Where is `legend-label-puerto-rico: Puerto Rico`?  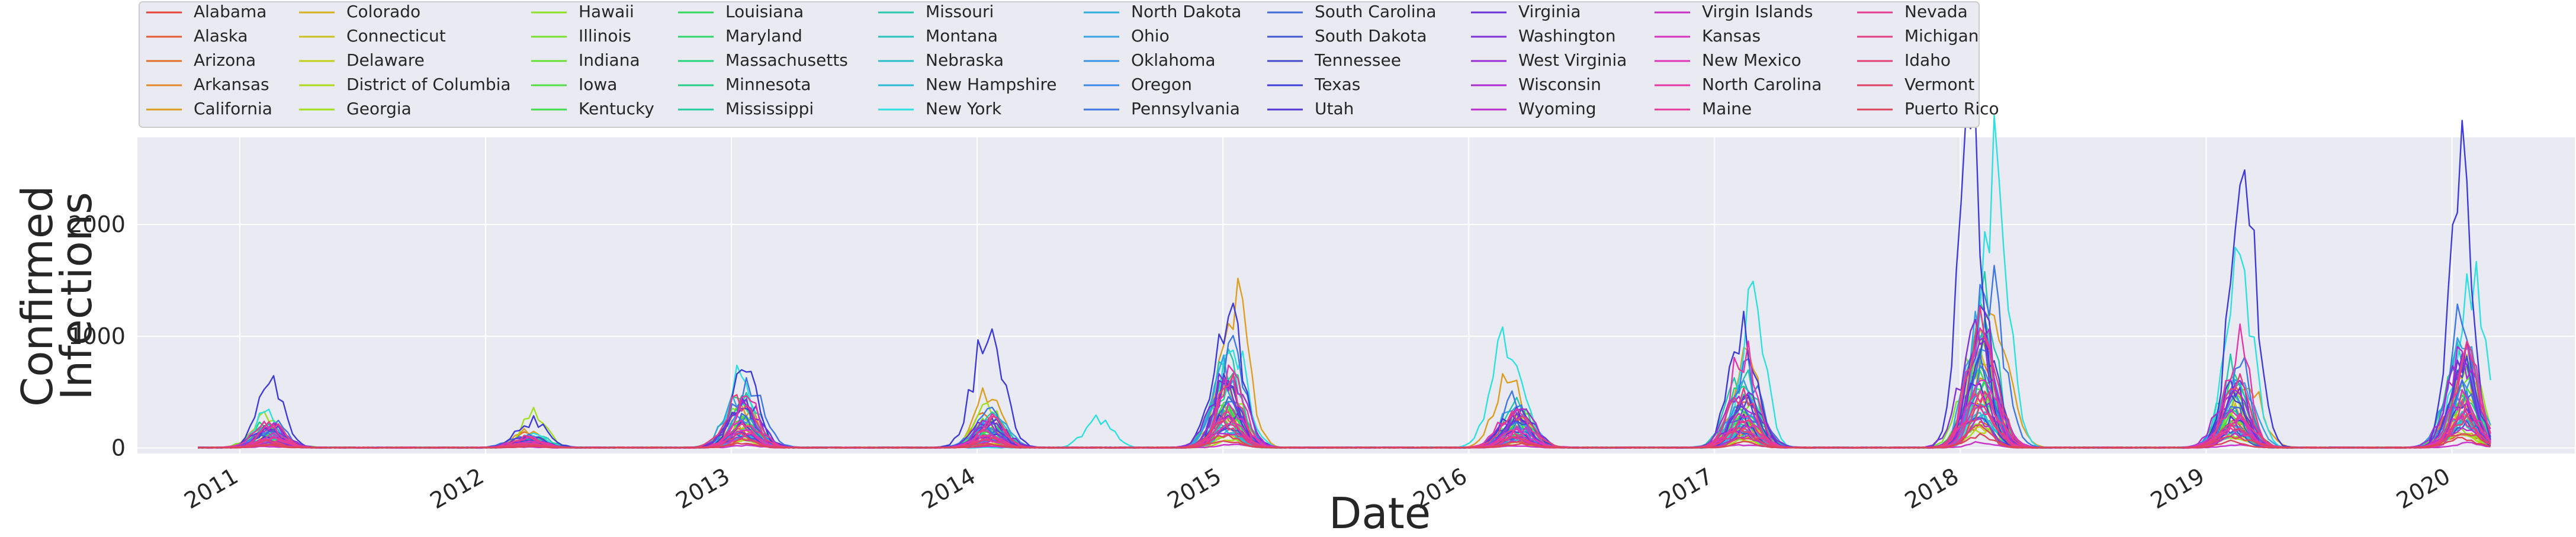
legend-label-puerto-rico: Puerto Rico is located at coordinates (1951, 108).